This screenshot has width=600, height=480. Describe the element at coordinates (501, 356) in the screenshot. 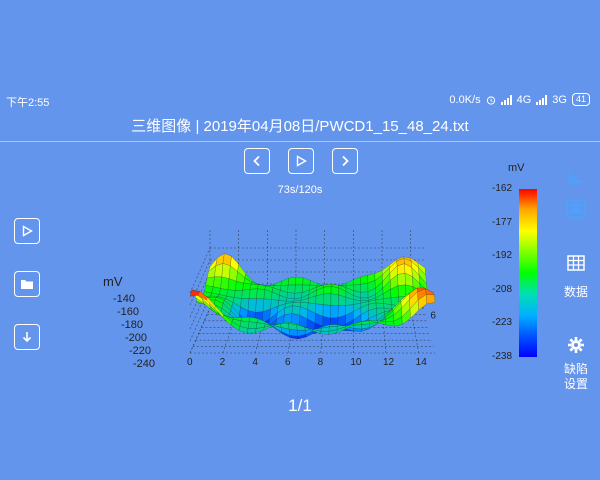

I see `colorbar-tick-label: -238` at that location.